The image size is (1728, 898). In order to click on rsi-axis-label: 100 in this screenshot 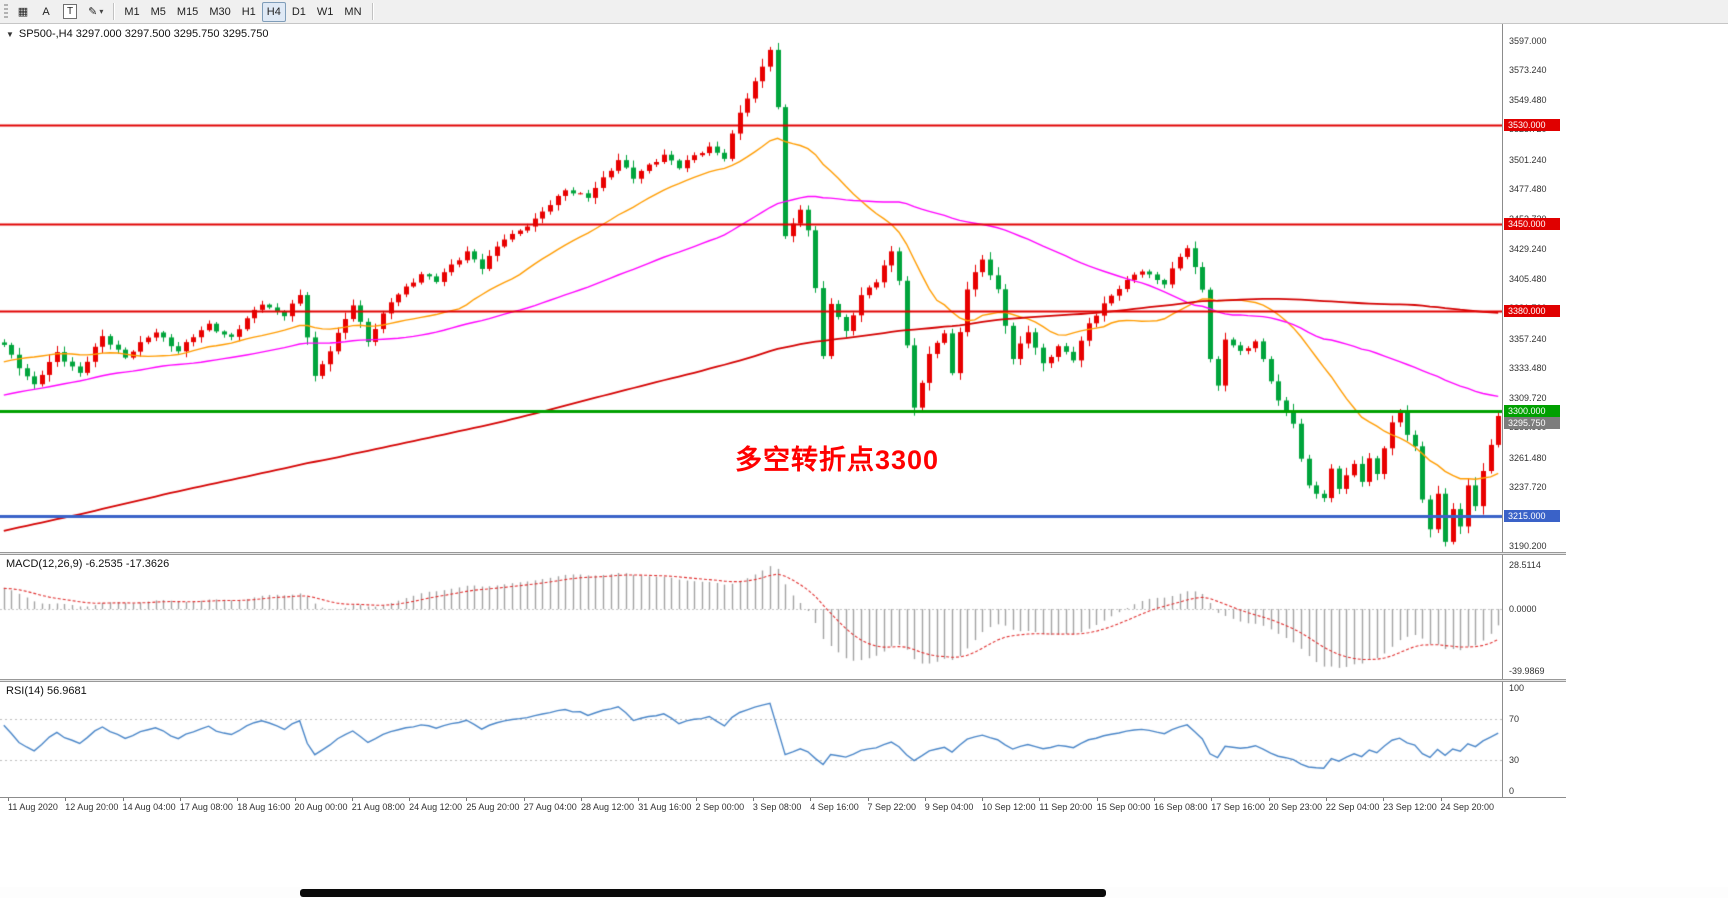, I will do `click(1517, 688)`.